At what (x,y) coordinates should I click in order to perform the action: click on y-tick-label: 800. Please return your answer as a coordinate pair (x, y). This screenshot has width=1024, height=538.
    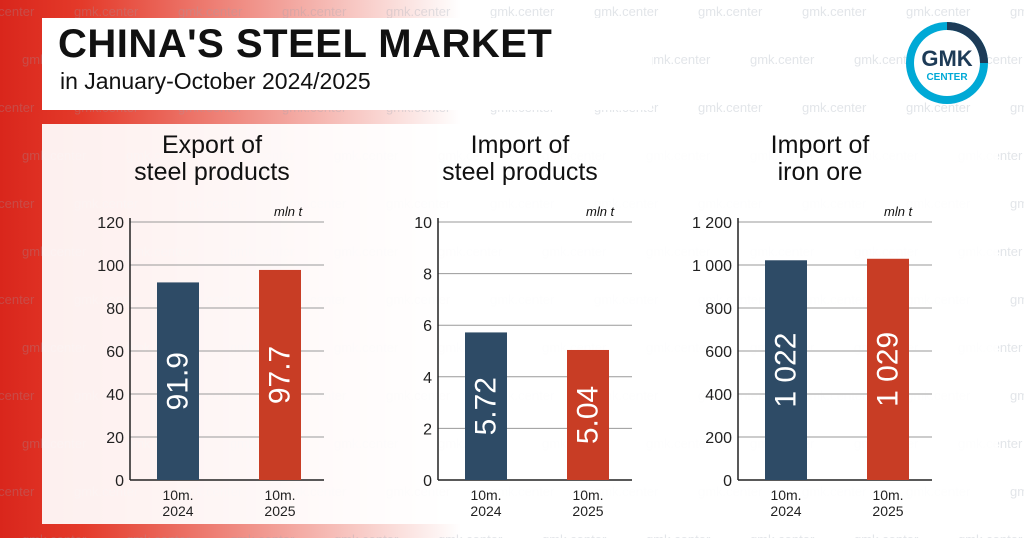
    Looking at the image, I should click on (718, 309).